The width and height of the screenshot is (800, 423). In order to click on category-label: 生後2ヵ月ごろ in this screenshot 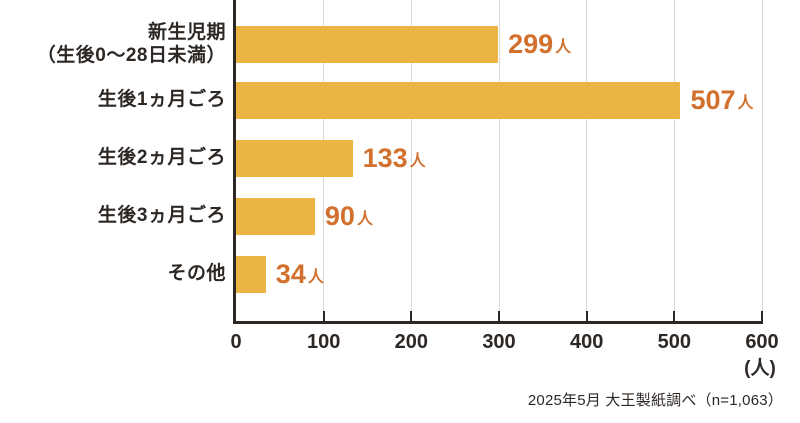, I will do `click(161, 158)`.